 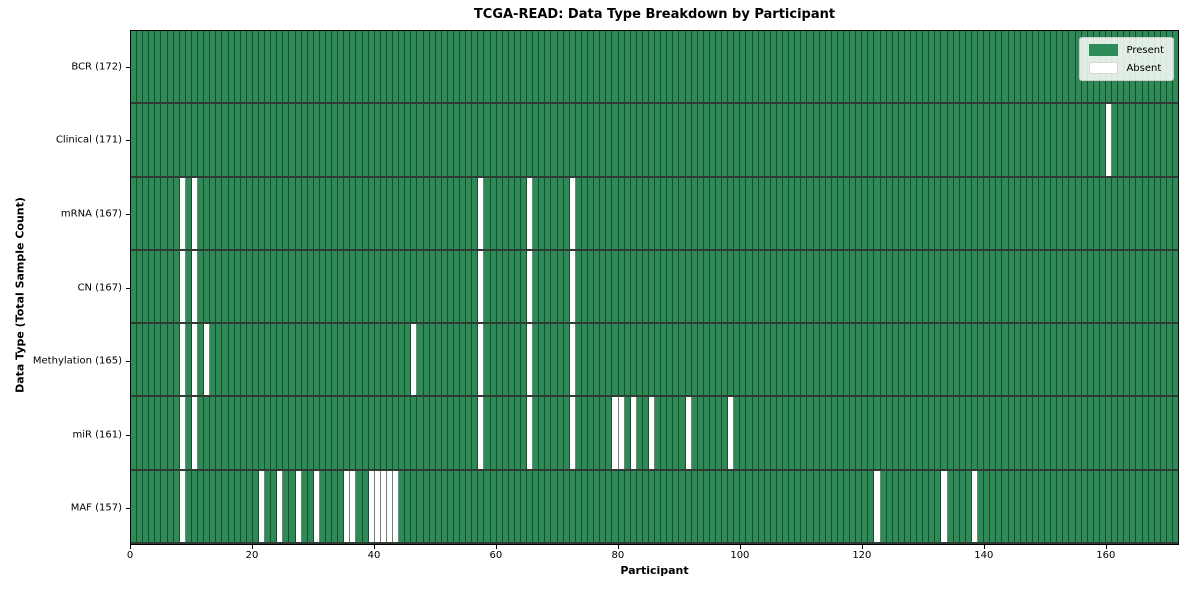 I want to click on x-tick-label: 80, so click(x=618, y=555).